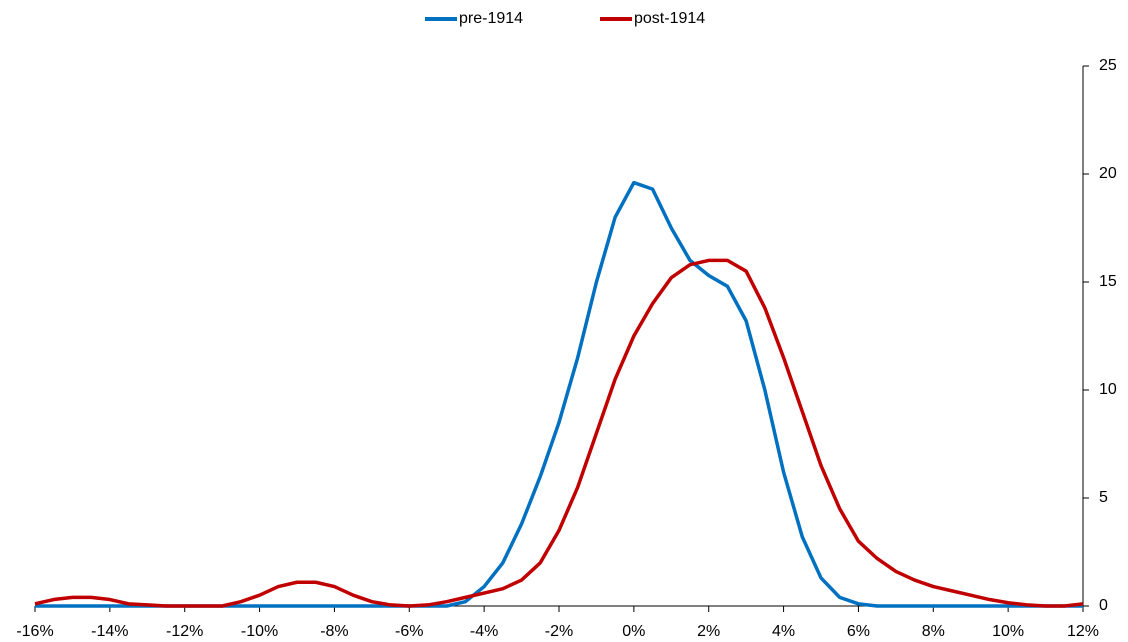 The width and height of the screenshot is (1128, 642). I want to click on x-tick-label: -6%, so click(409, 631).